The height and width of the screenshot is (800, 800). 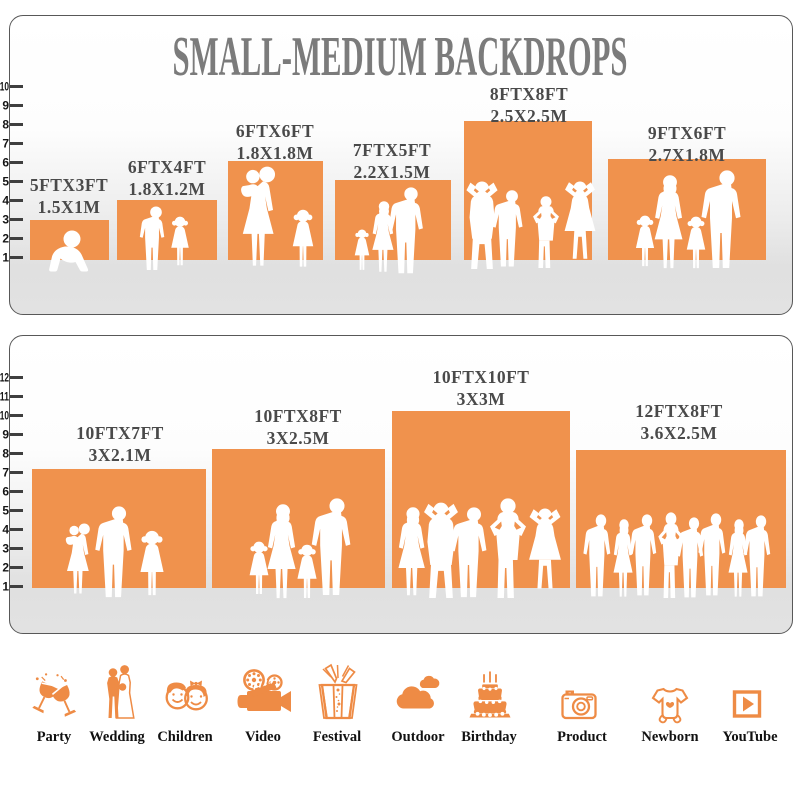 I want to click on svg-text: SMALL-MEDIUM BACKDROPS, so click(x=400, y=57).